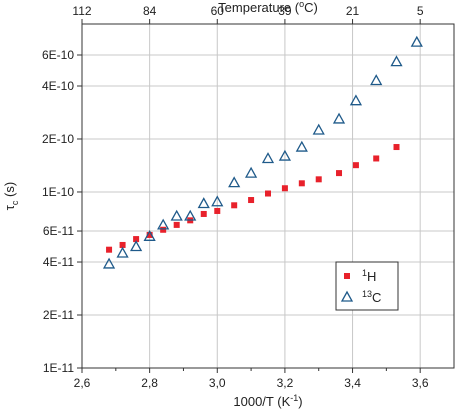 This screenshot has height=415, width=474. Describe the element at coordinates (347, 276) in the screenshot. I see `legend-marker-square` at that location.